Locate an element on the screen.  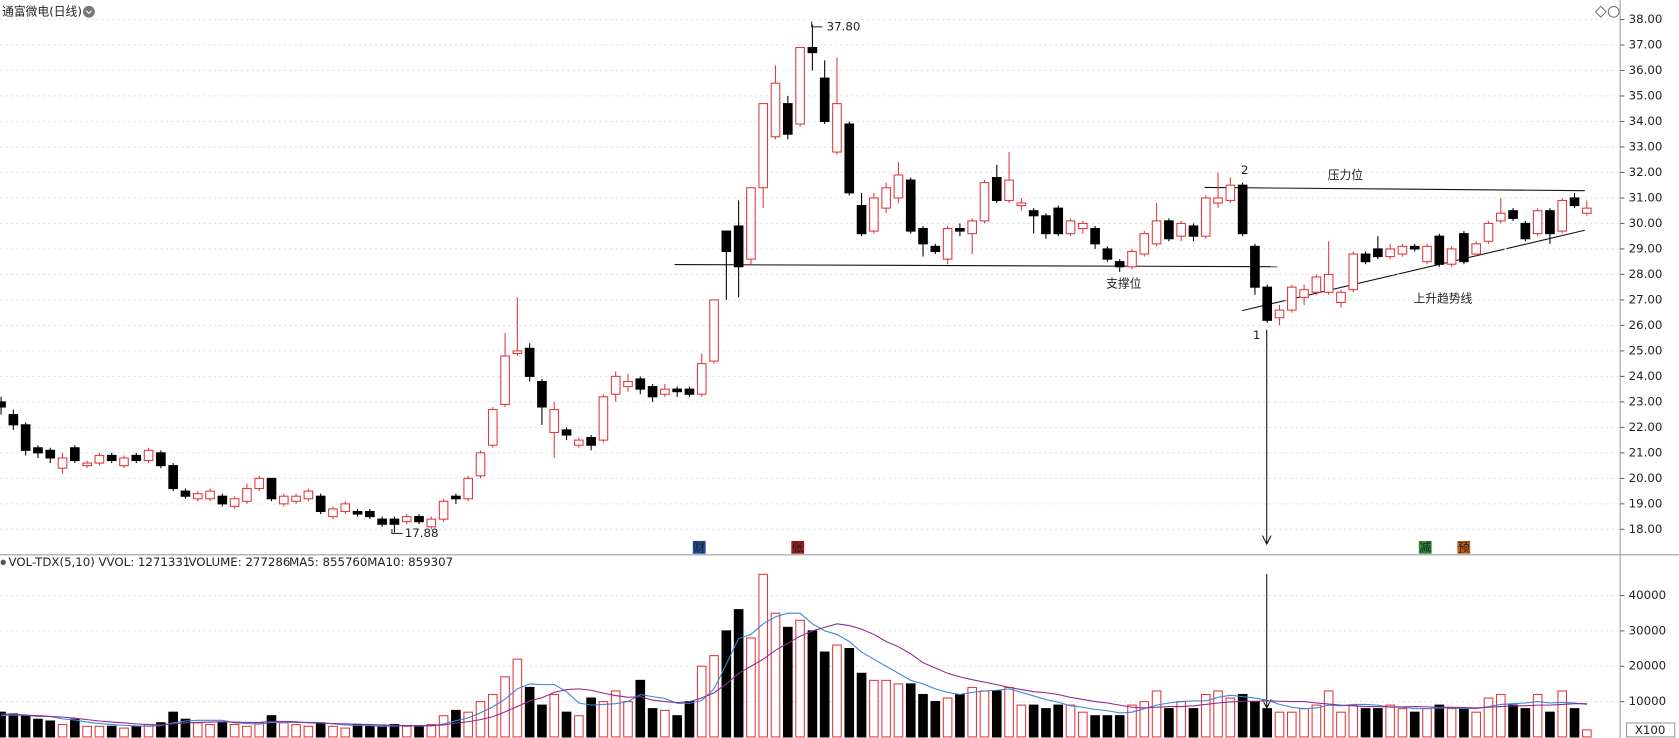
indicator-title: VOL-TDX(5,10) is located at coordinates (52, 562).